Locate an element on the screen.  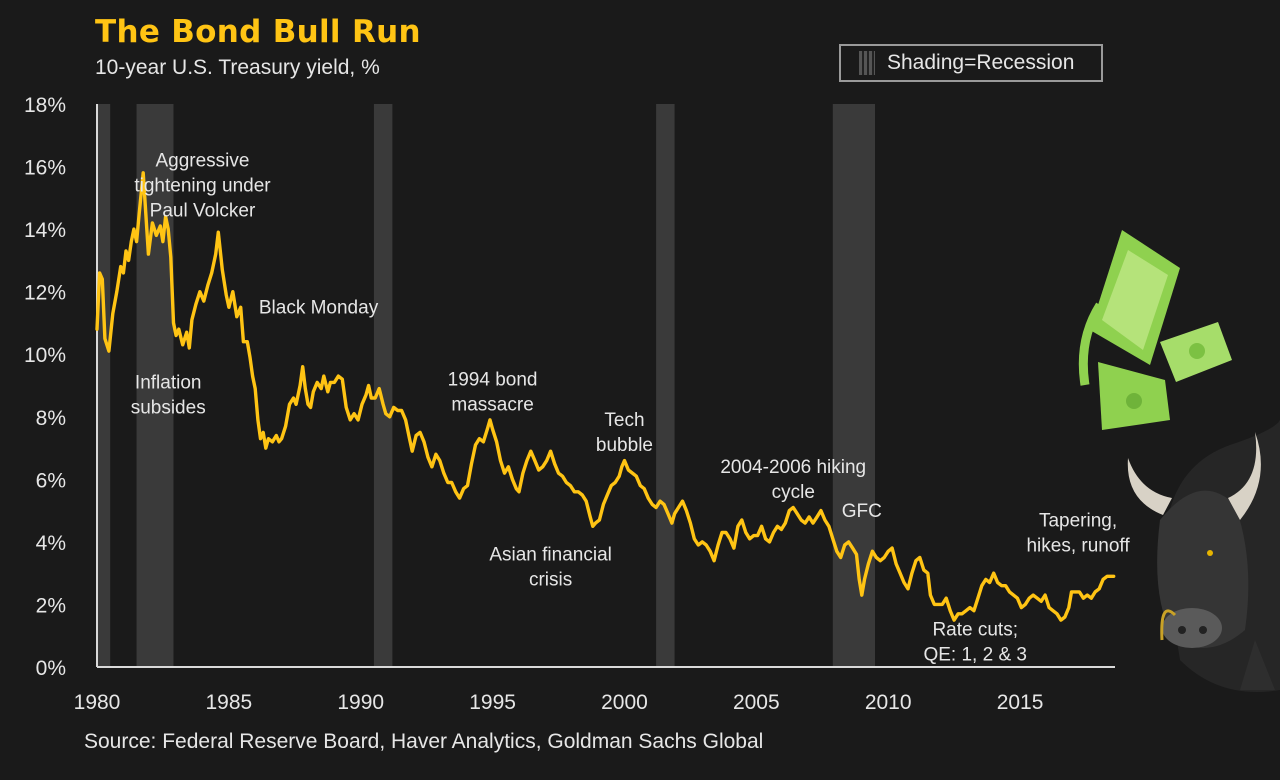
legend: Shading=Recession is located at coordinates (971, 63).